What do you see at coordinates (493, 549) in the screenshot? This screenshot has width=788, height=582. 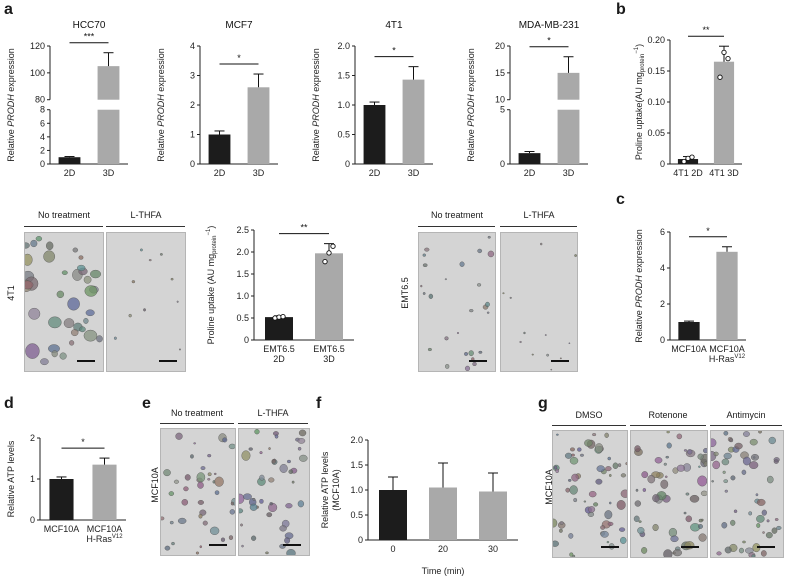 I see `x-tick-label: 30` at bounding box center [493, 549].